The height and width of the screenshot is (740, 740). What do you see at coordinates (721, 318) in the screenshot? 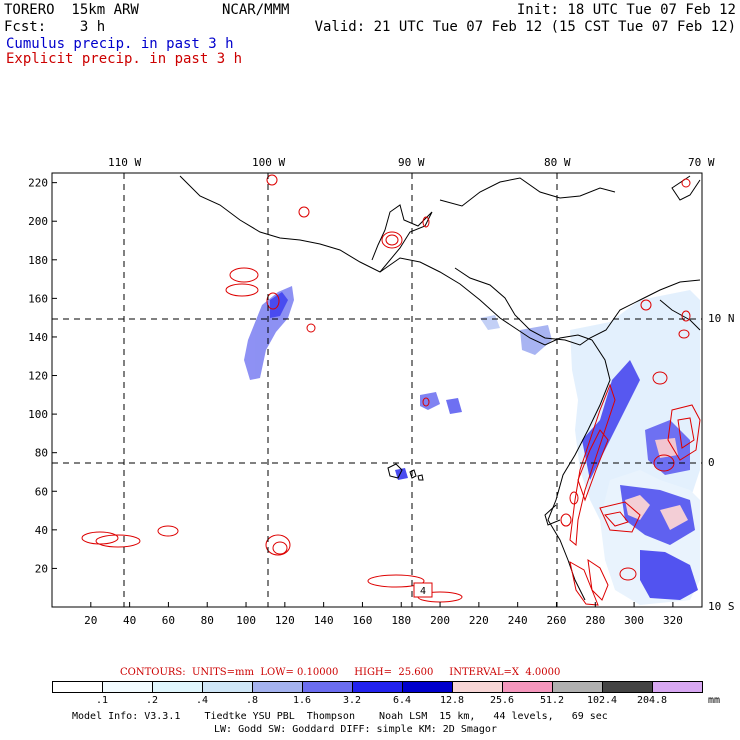
I see `lat-label-10n: 10 N` at bounding box center [721, 318].